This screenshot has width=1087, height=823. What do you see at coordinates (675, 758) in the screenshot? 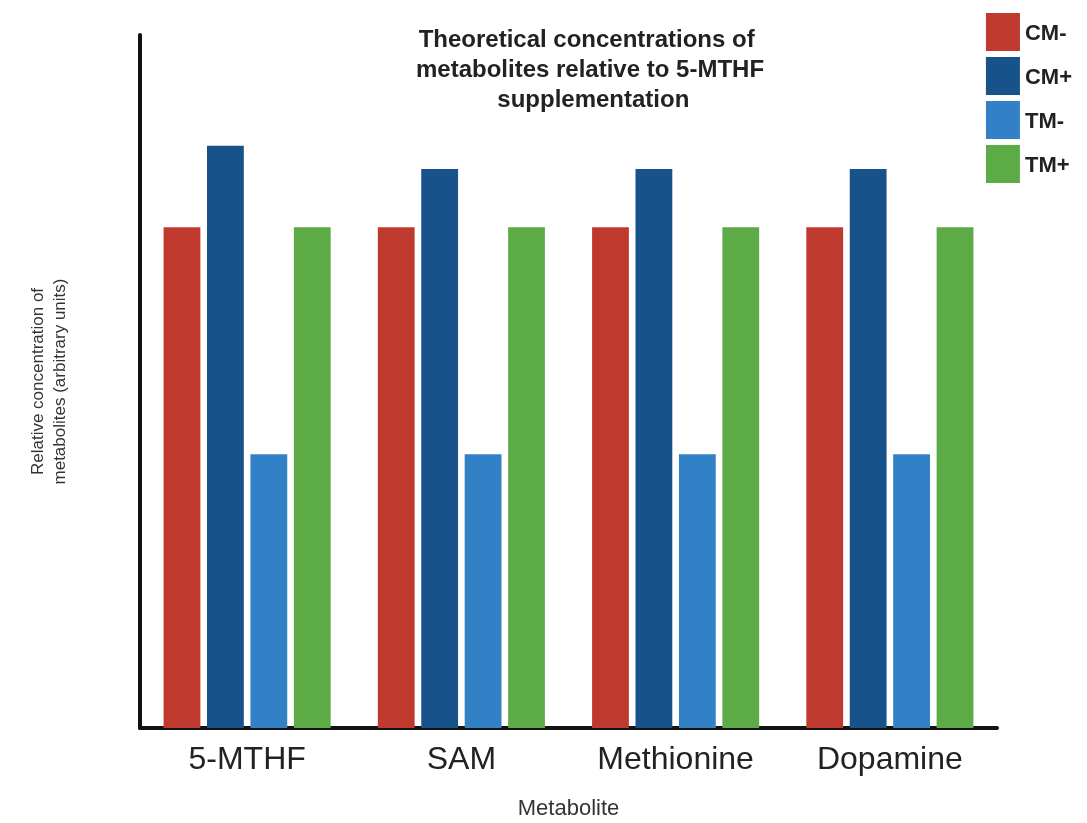
I see `x-tick-label: Methionine` at bounding box center [675, 758].